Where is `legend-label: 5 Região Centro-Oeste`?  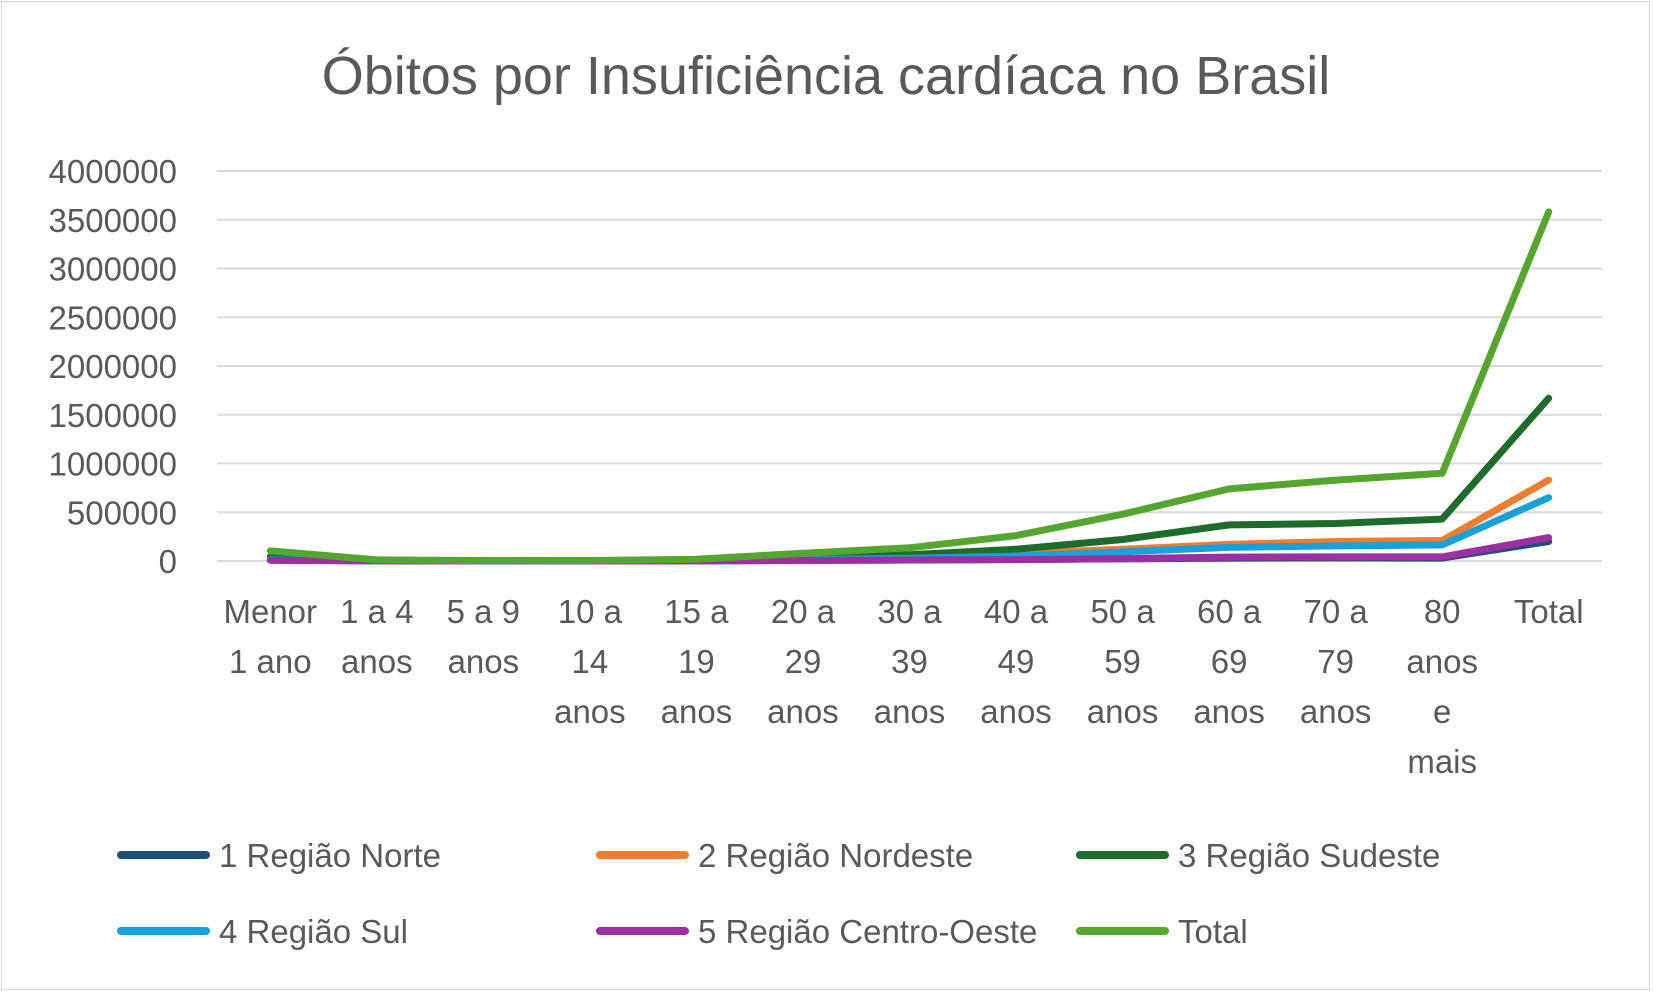
legend-label: 5 Região Centro-Oeste is located at coordinates (867, 931).